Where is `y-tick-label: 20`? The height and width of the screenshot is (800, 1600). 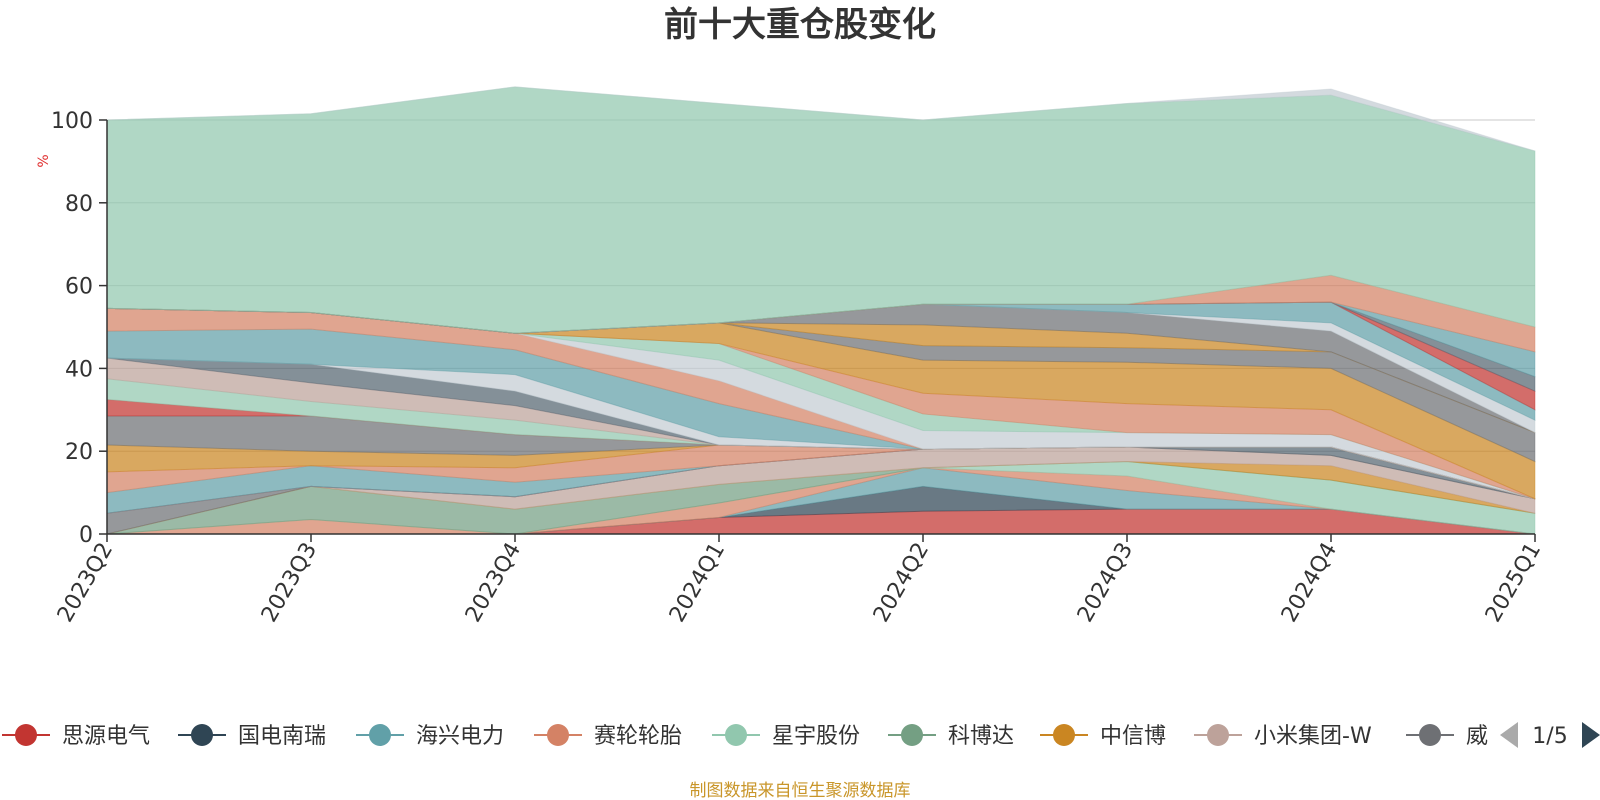 y-tick-label: 20 is located at coordinates (79, 452).